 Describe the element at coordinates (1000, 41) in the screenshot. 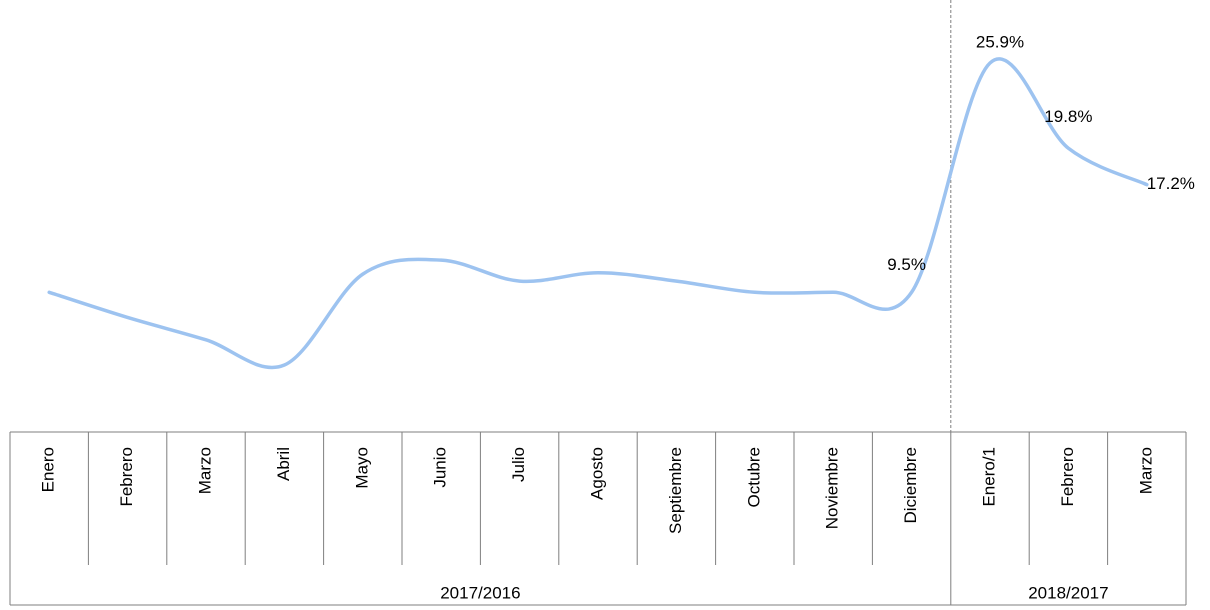

I see `data-label: 25.9%` at that location.